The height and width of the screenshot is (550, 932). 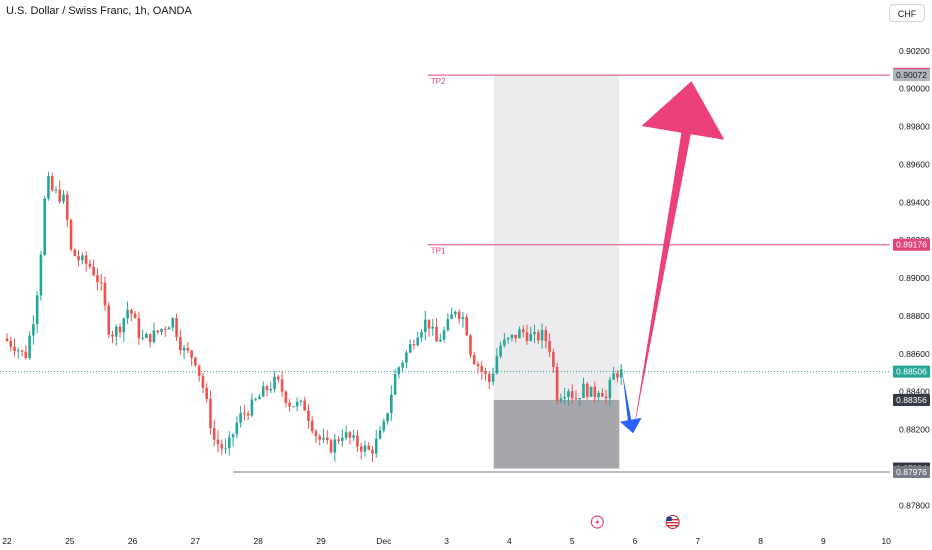 I want to click on x-tick-label: Dec, so click(x=384, y=541).